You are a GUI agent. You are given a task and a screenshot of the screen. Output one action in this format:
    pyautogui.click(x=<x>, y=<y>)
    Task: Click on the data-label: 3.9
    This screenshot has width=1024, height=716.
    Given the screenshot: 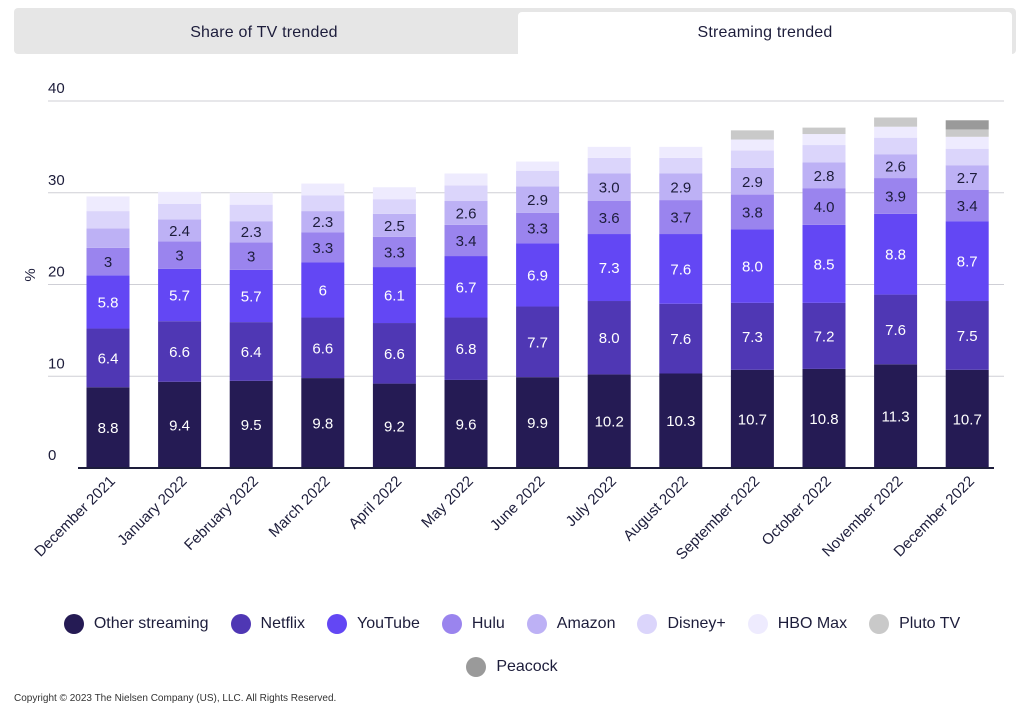 What is the action you would take?
    pyautogui.click(x=895, y=196)
    